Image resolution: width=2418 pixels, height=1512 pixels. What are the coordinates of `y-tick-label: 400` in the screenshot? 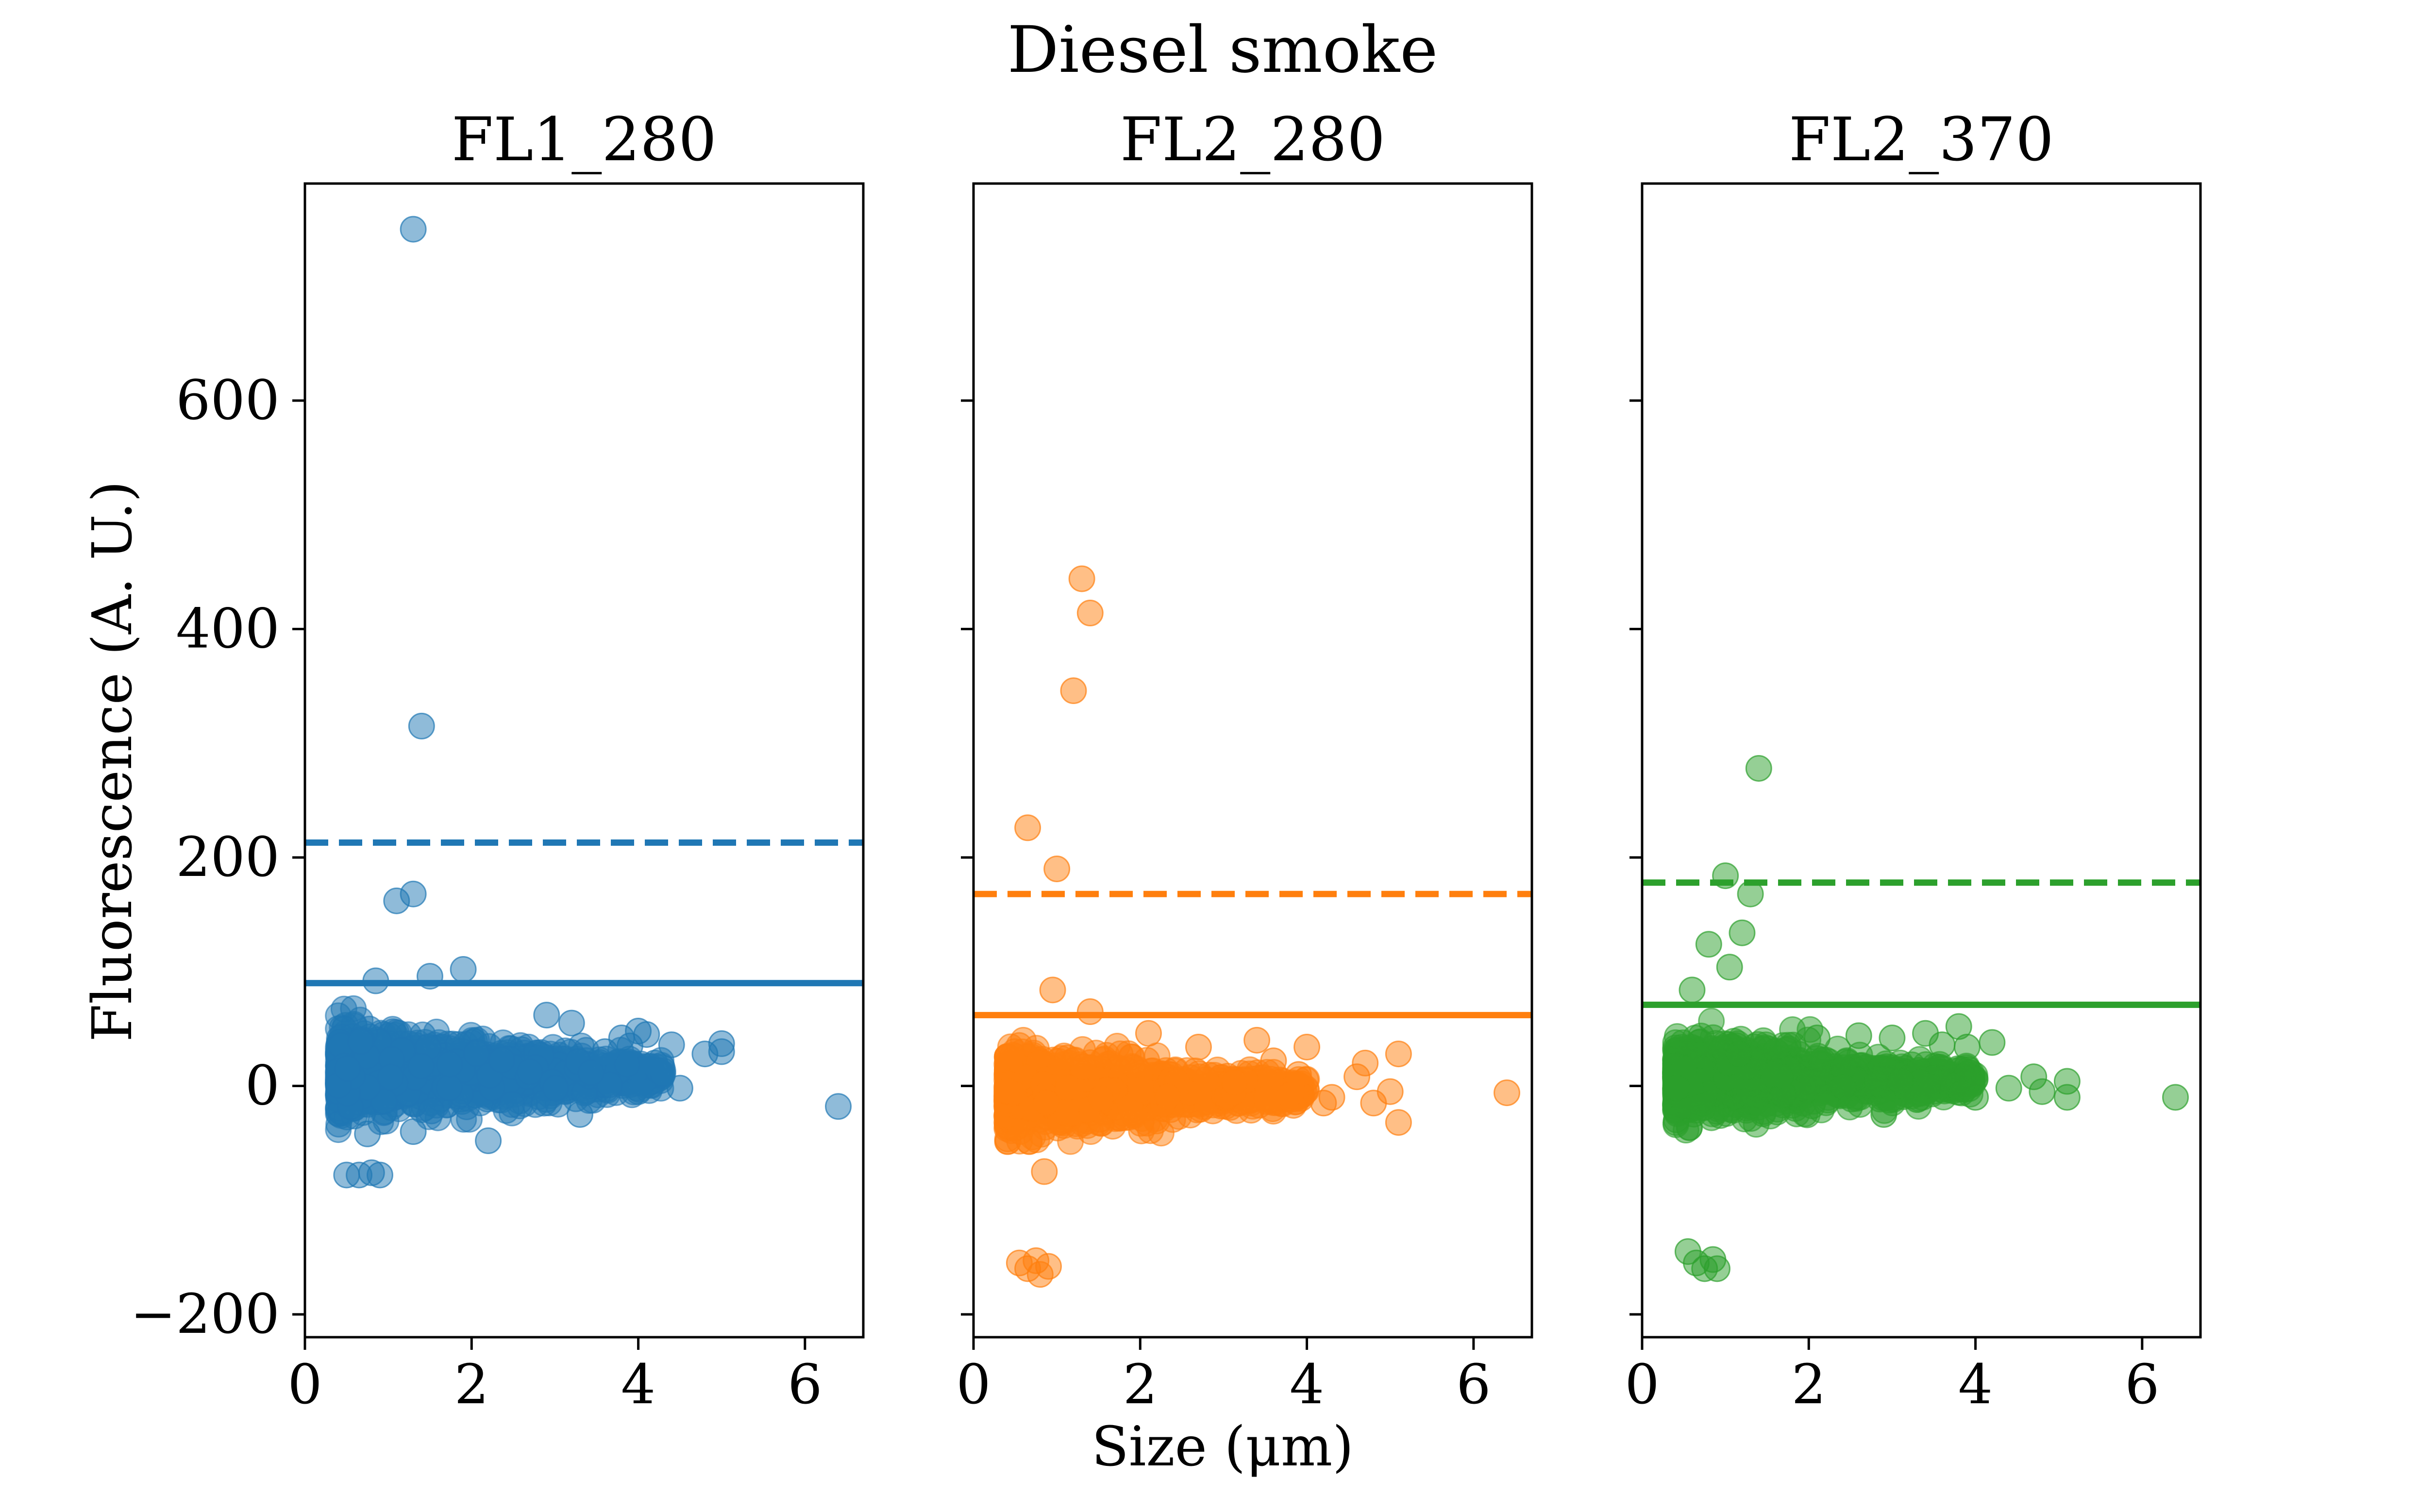 It's located at (228, 628).